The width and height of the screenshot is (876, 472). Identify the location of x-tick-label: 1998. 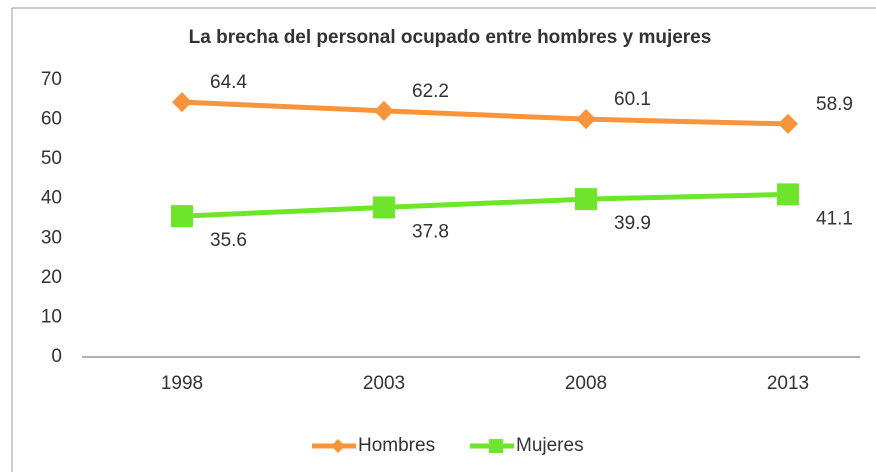
(182, 383).